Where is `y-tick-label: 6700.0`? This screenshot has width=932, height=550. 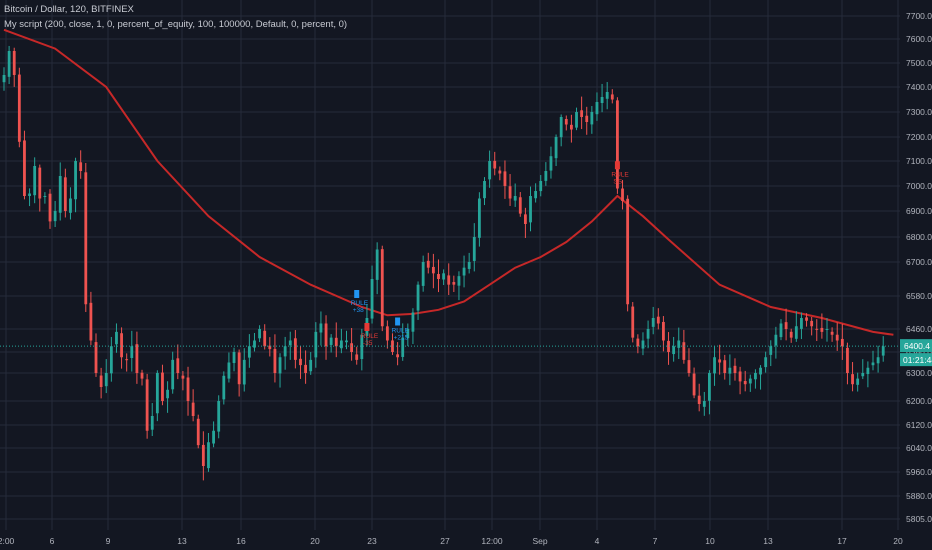
y-tick-label: 6700.0 is located at coordinates (919, 262).